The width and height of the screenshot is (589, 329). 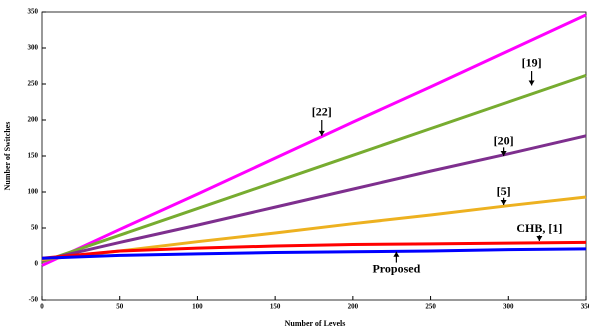 I want to click on annotation: [22], so click(x=322, y=112).